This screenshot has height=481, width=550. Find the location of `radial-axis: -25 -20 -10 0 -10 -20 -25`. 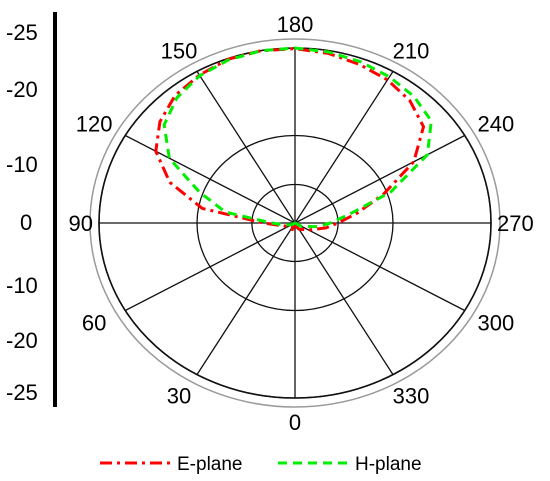

radial-axis: -25 -20 -10 0 -10 -20 -25 is located at coordinates (31, 209).